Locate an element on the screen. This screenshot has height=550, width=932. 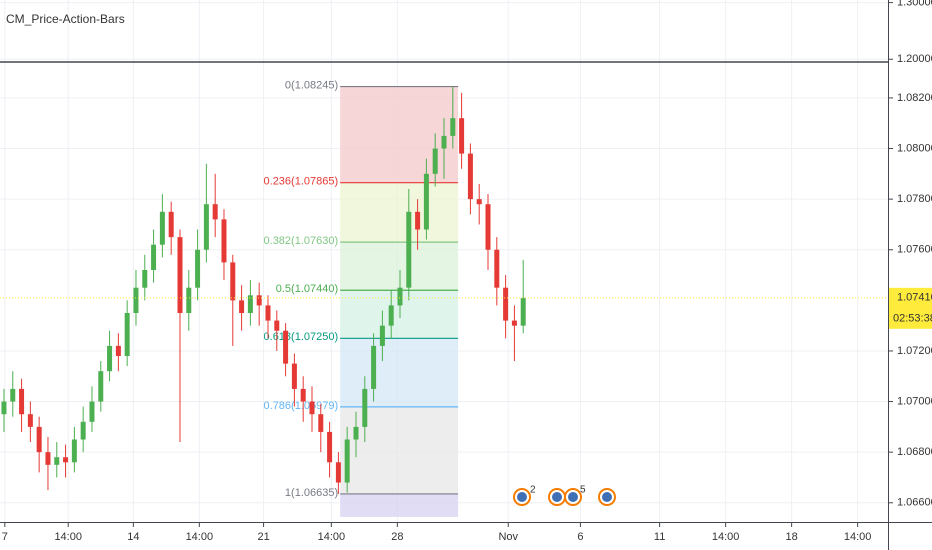
fib-label: 0.236(1.07865) is located at coordinates (301, 182).